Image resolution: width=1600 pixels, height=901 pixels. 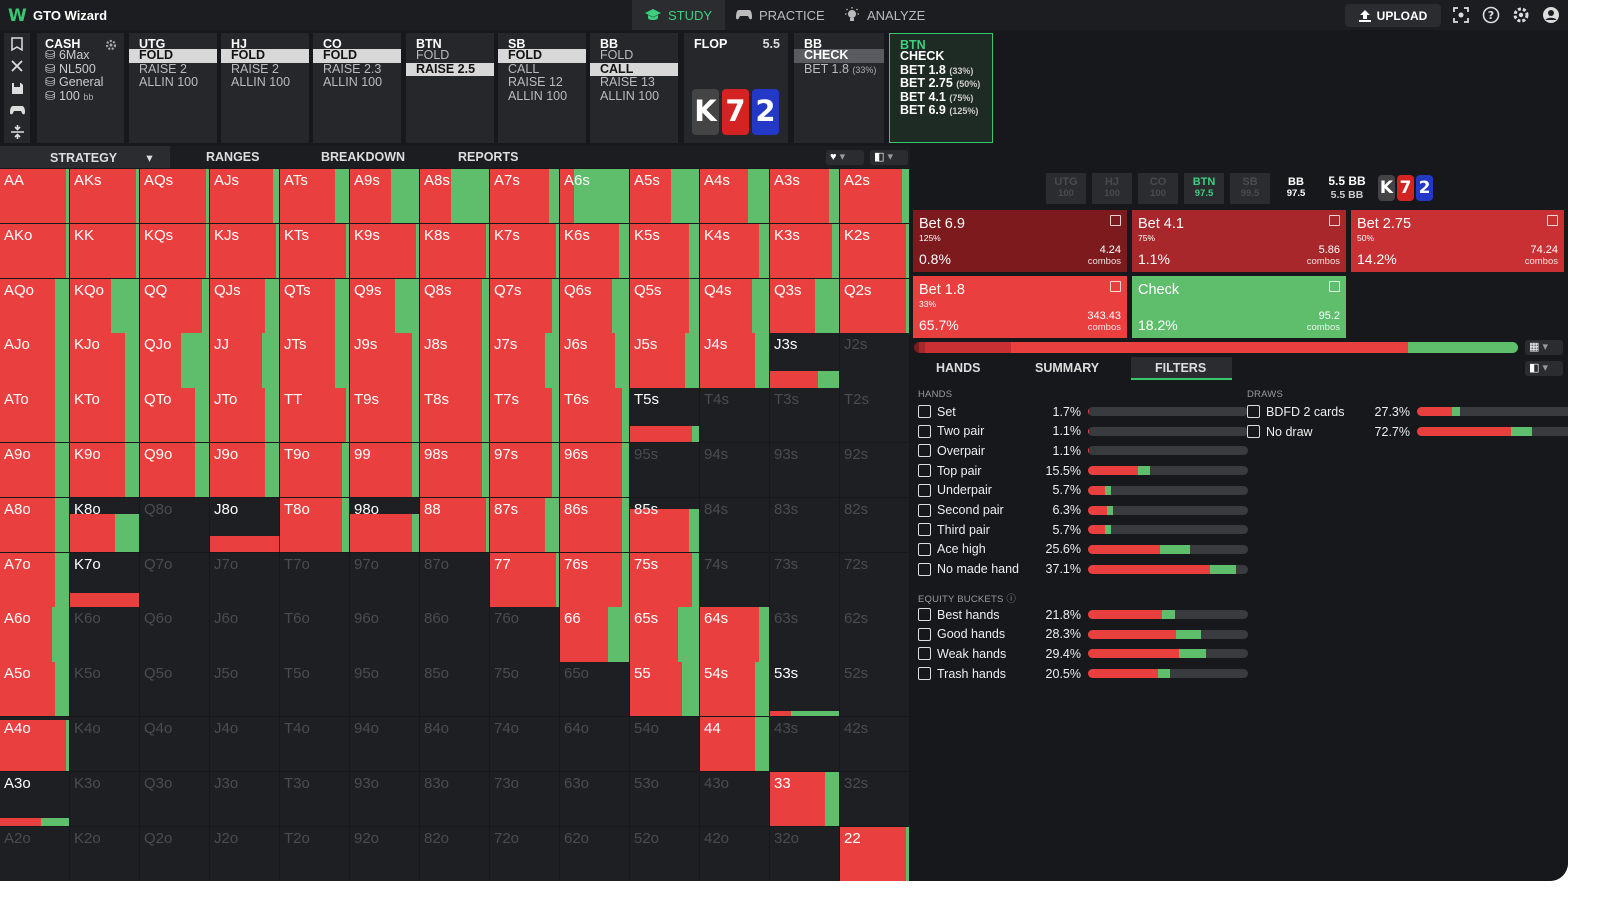 What do you see at coordinates (104, 634) in the screenshot?
I see `hand-cell-K6o: K6o` at bounding box center [104, 634].